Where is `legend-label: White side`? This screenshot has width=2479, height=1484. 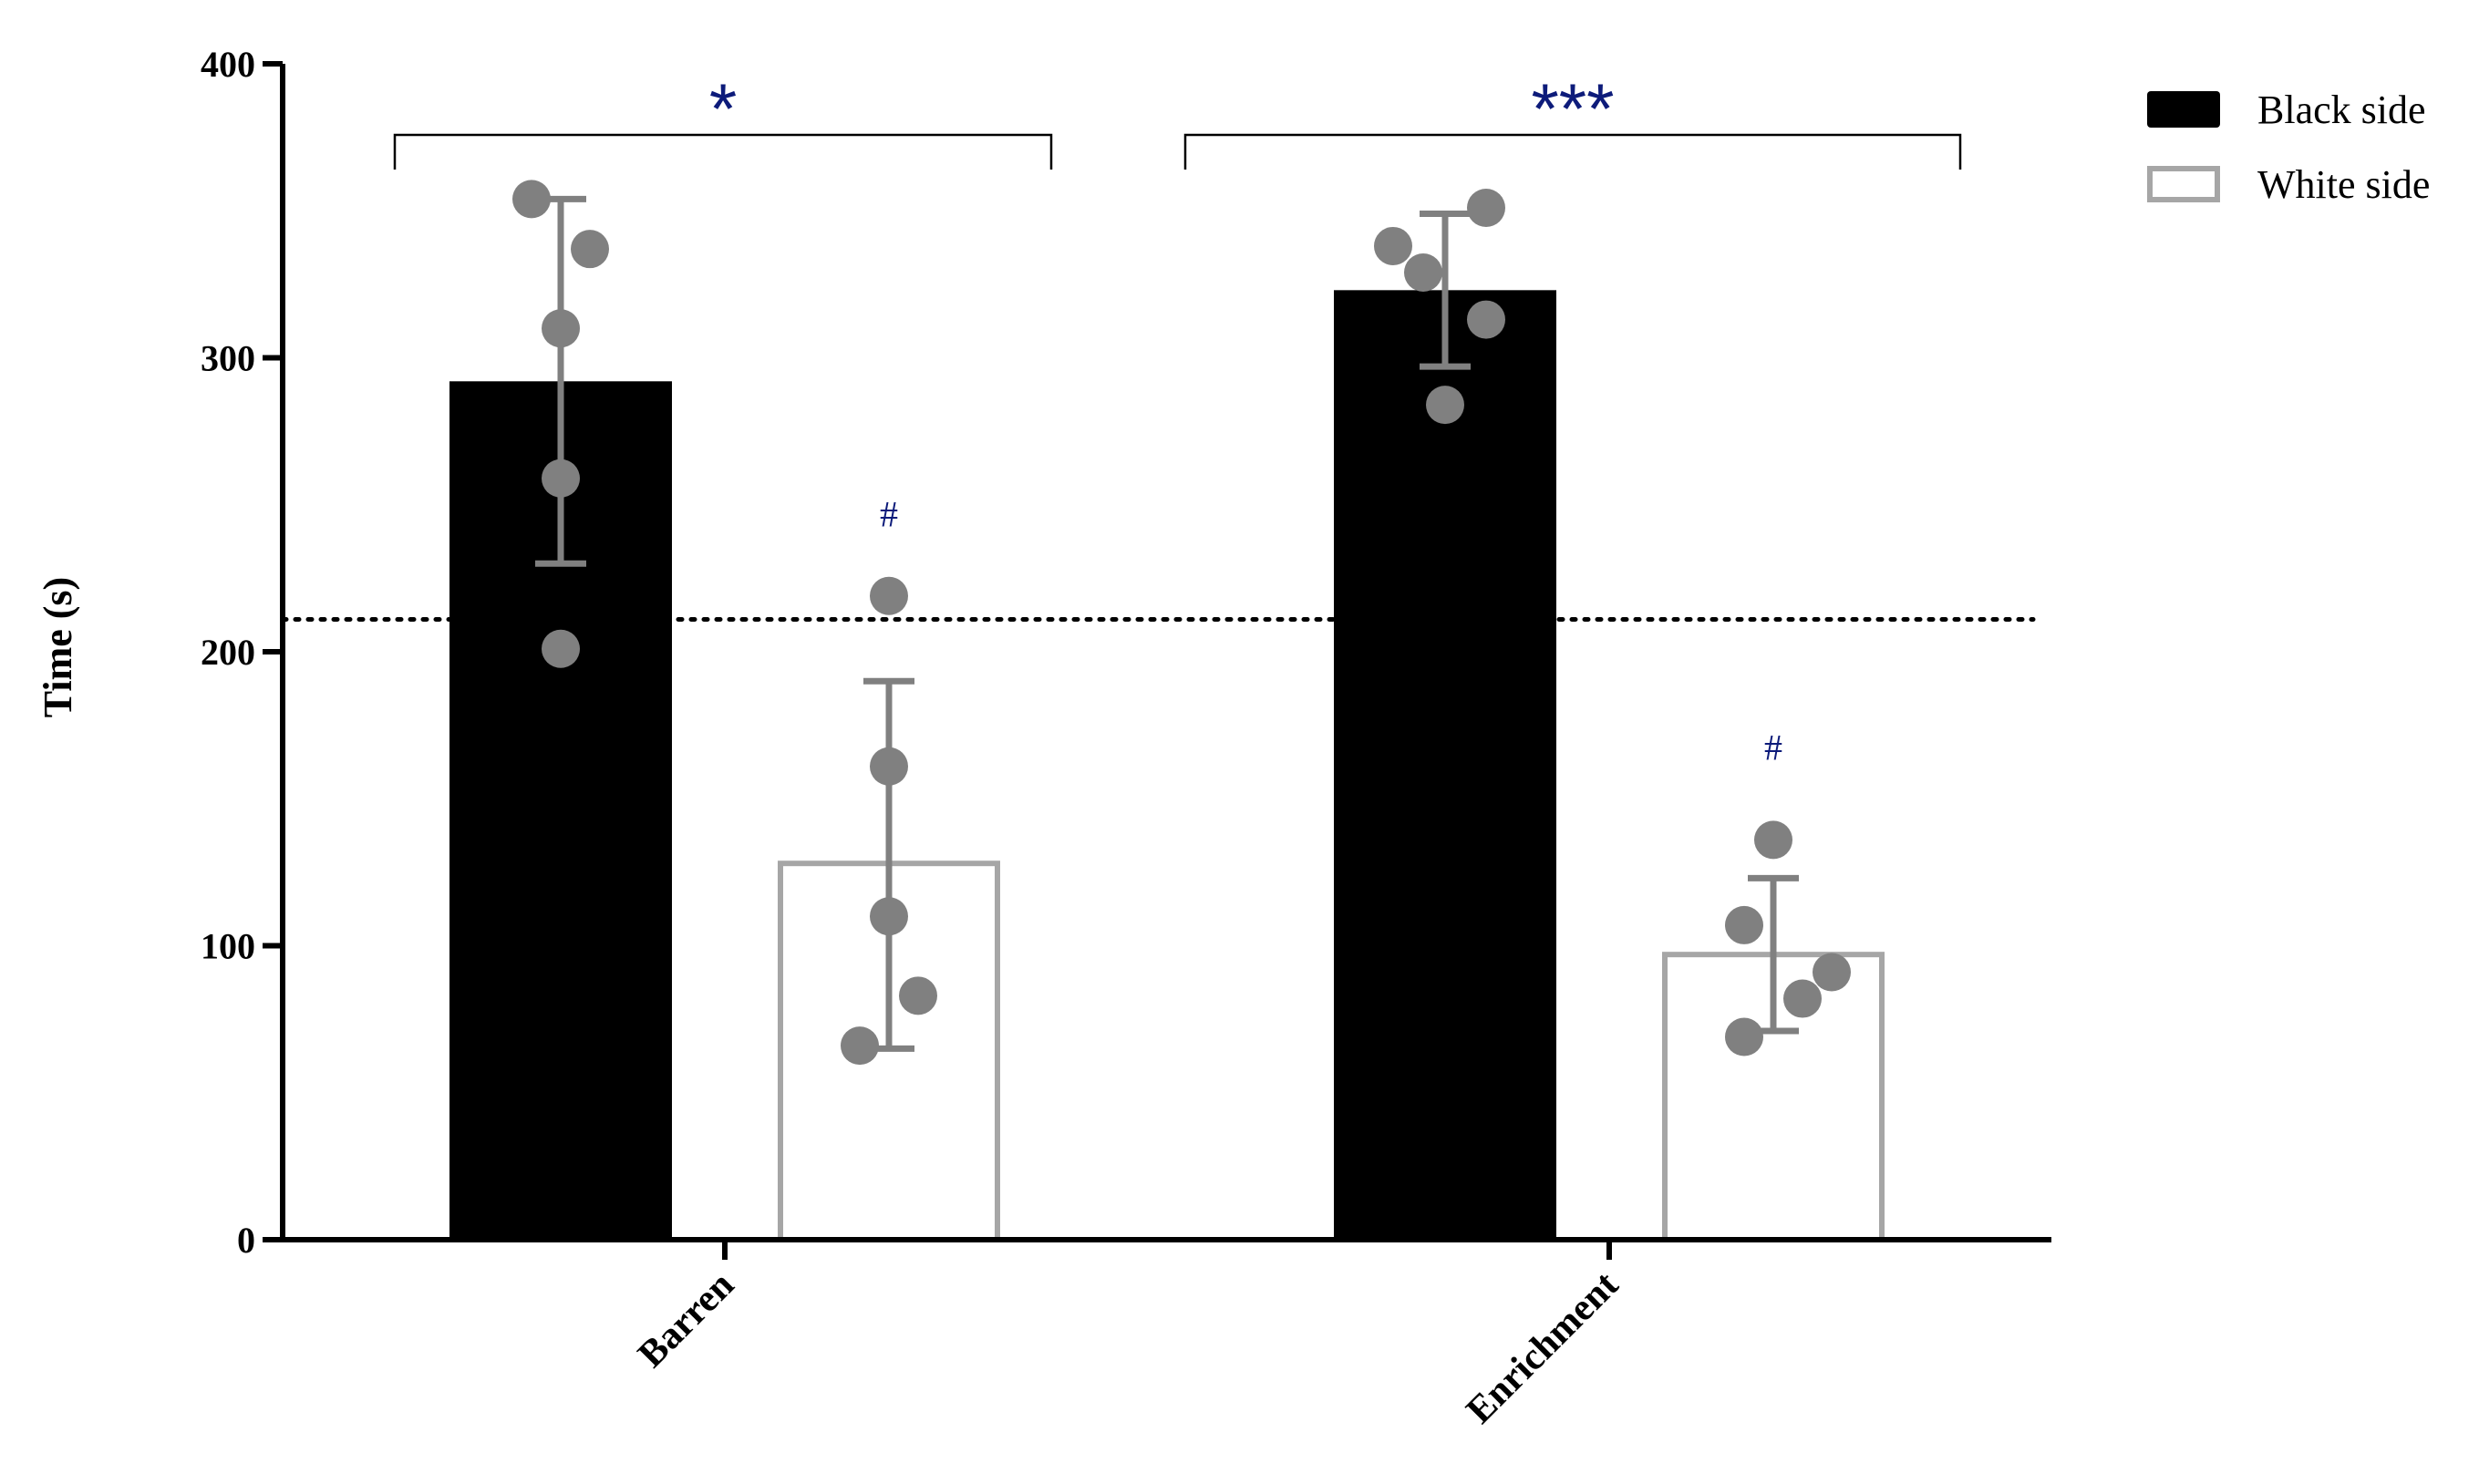 legend-label: White side is located at coordinates (2343, 184).